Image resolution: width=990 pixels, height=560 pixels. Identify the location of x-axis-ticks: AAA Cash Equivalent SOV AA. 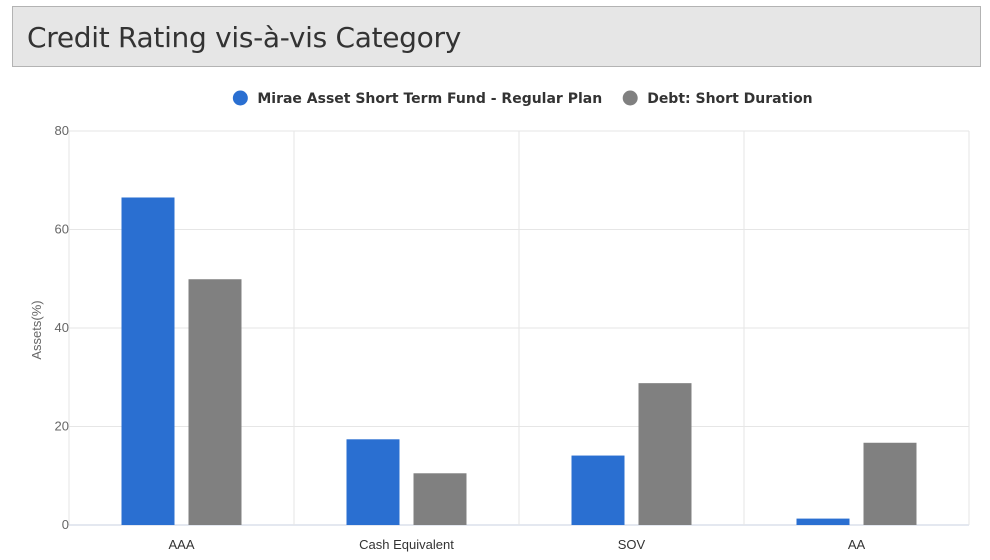
(516, 544).